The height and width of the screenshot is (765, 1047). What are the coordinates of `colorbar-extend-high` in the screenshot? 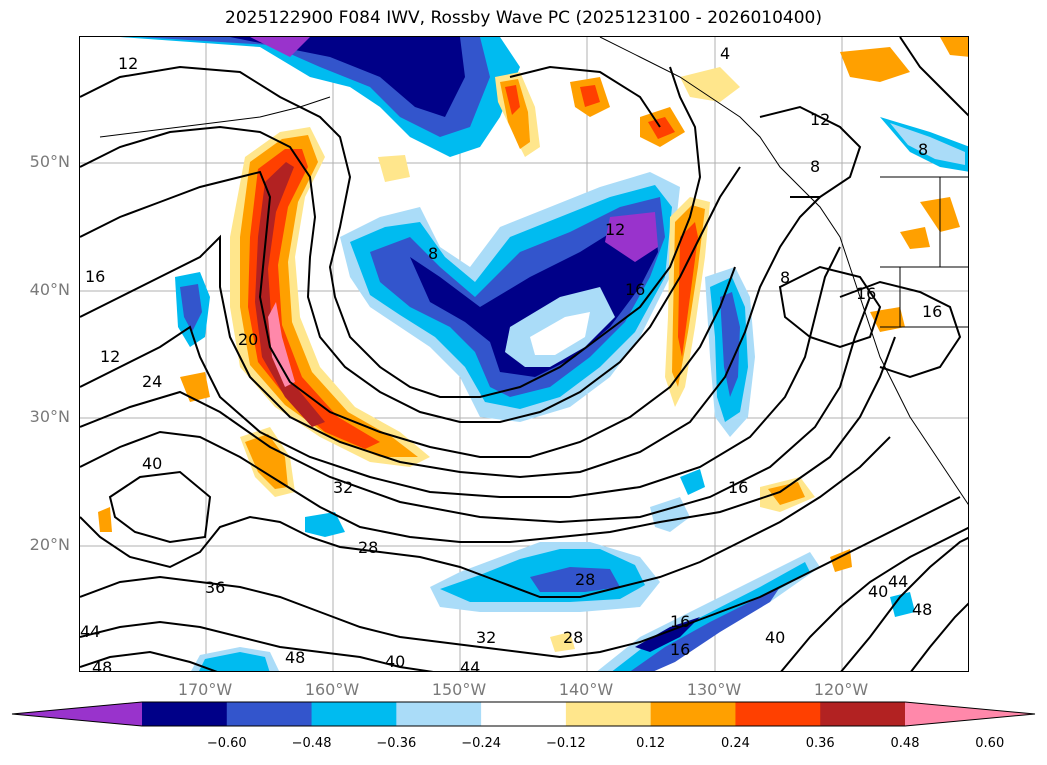 It's located at (970, 714).